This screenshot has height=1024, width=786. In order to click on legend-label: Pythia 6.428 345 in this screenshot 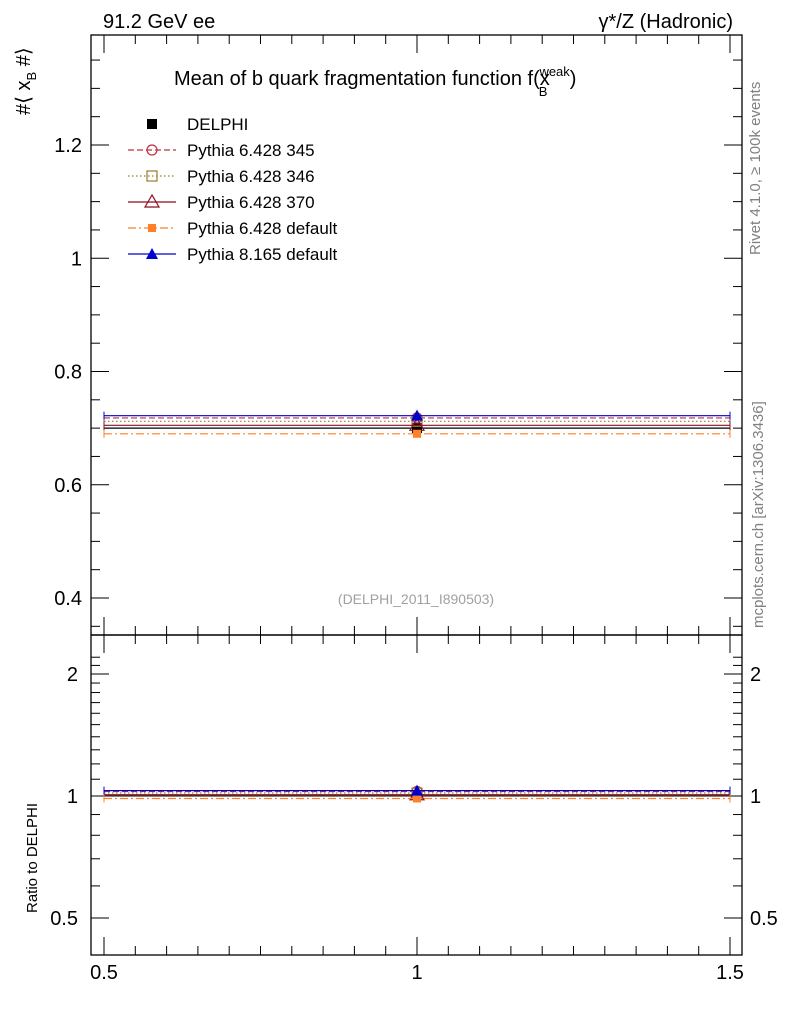, I will do `click(251, 150)`.